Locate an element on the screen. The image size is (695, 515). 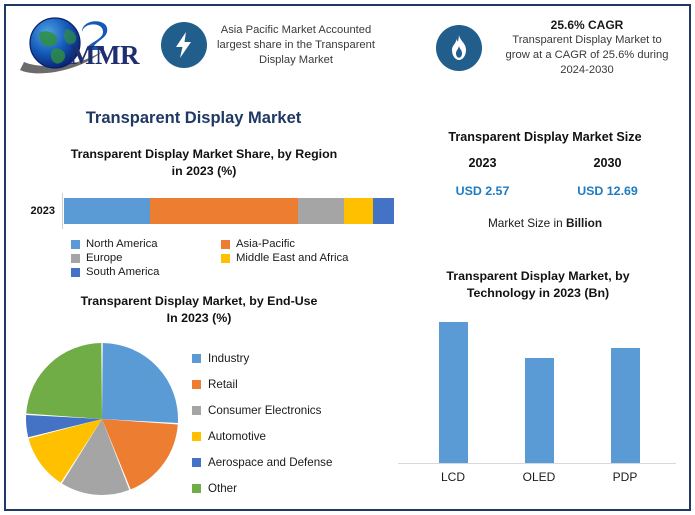
region-legend-label: South America is located at coordinates (123, 272).